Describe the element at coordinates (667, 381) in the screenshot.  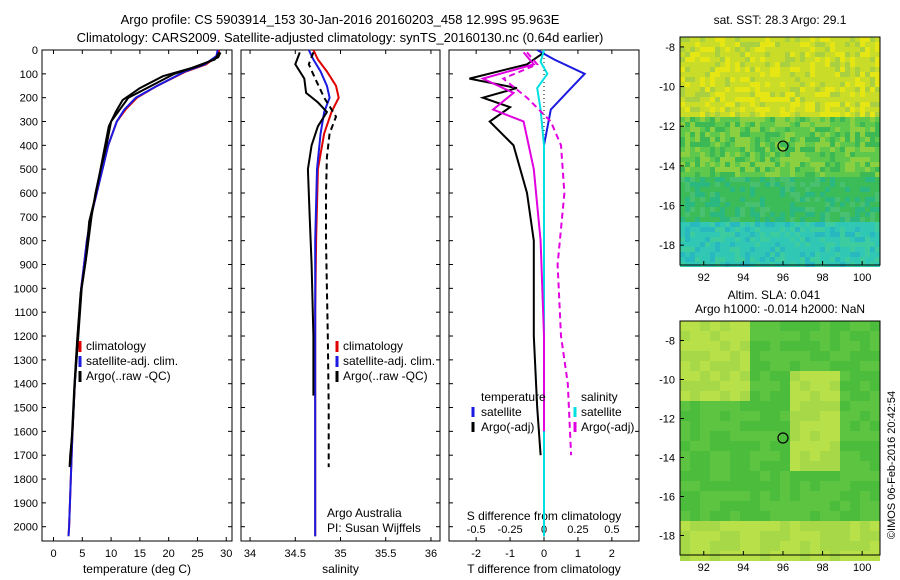
I see `y-tick-label: -10` at that location.